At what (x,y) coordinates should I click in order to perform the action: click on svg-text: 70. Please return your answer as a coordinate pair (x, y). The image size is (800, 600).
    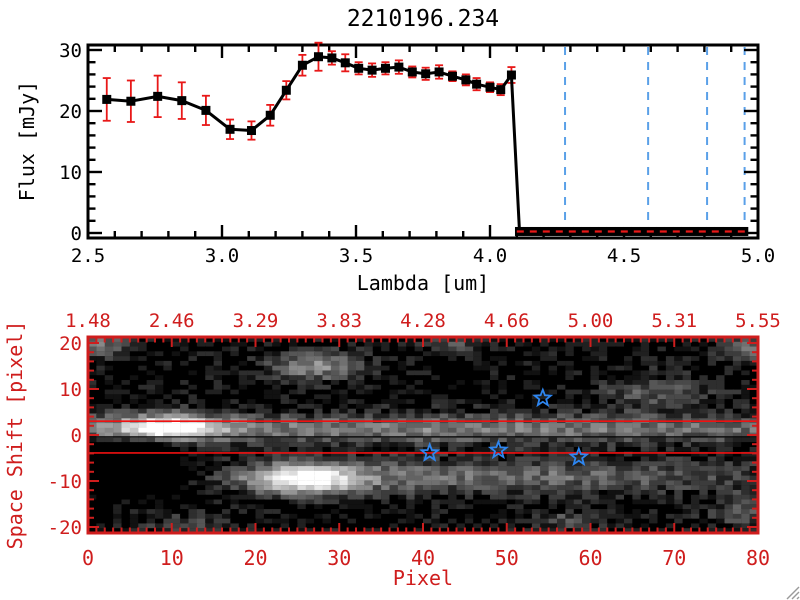
    Looking at the image, I should click on (674, 558).